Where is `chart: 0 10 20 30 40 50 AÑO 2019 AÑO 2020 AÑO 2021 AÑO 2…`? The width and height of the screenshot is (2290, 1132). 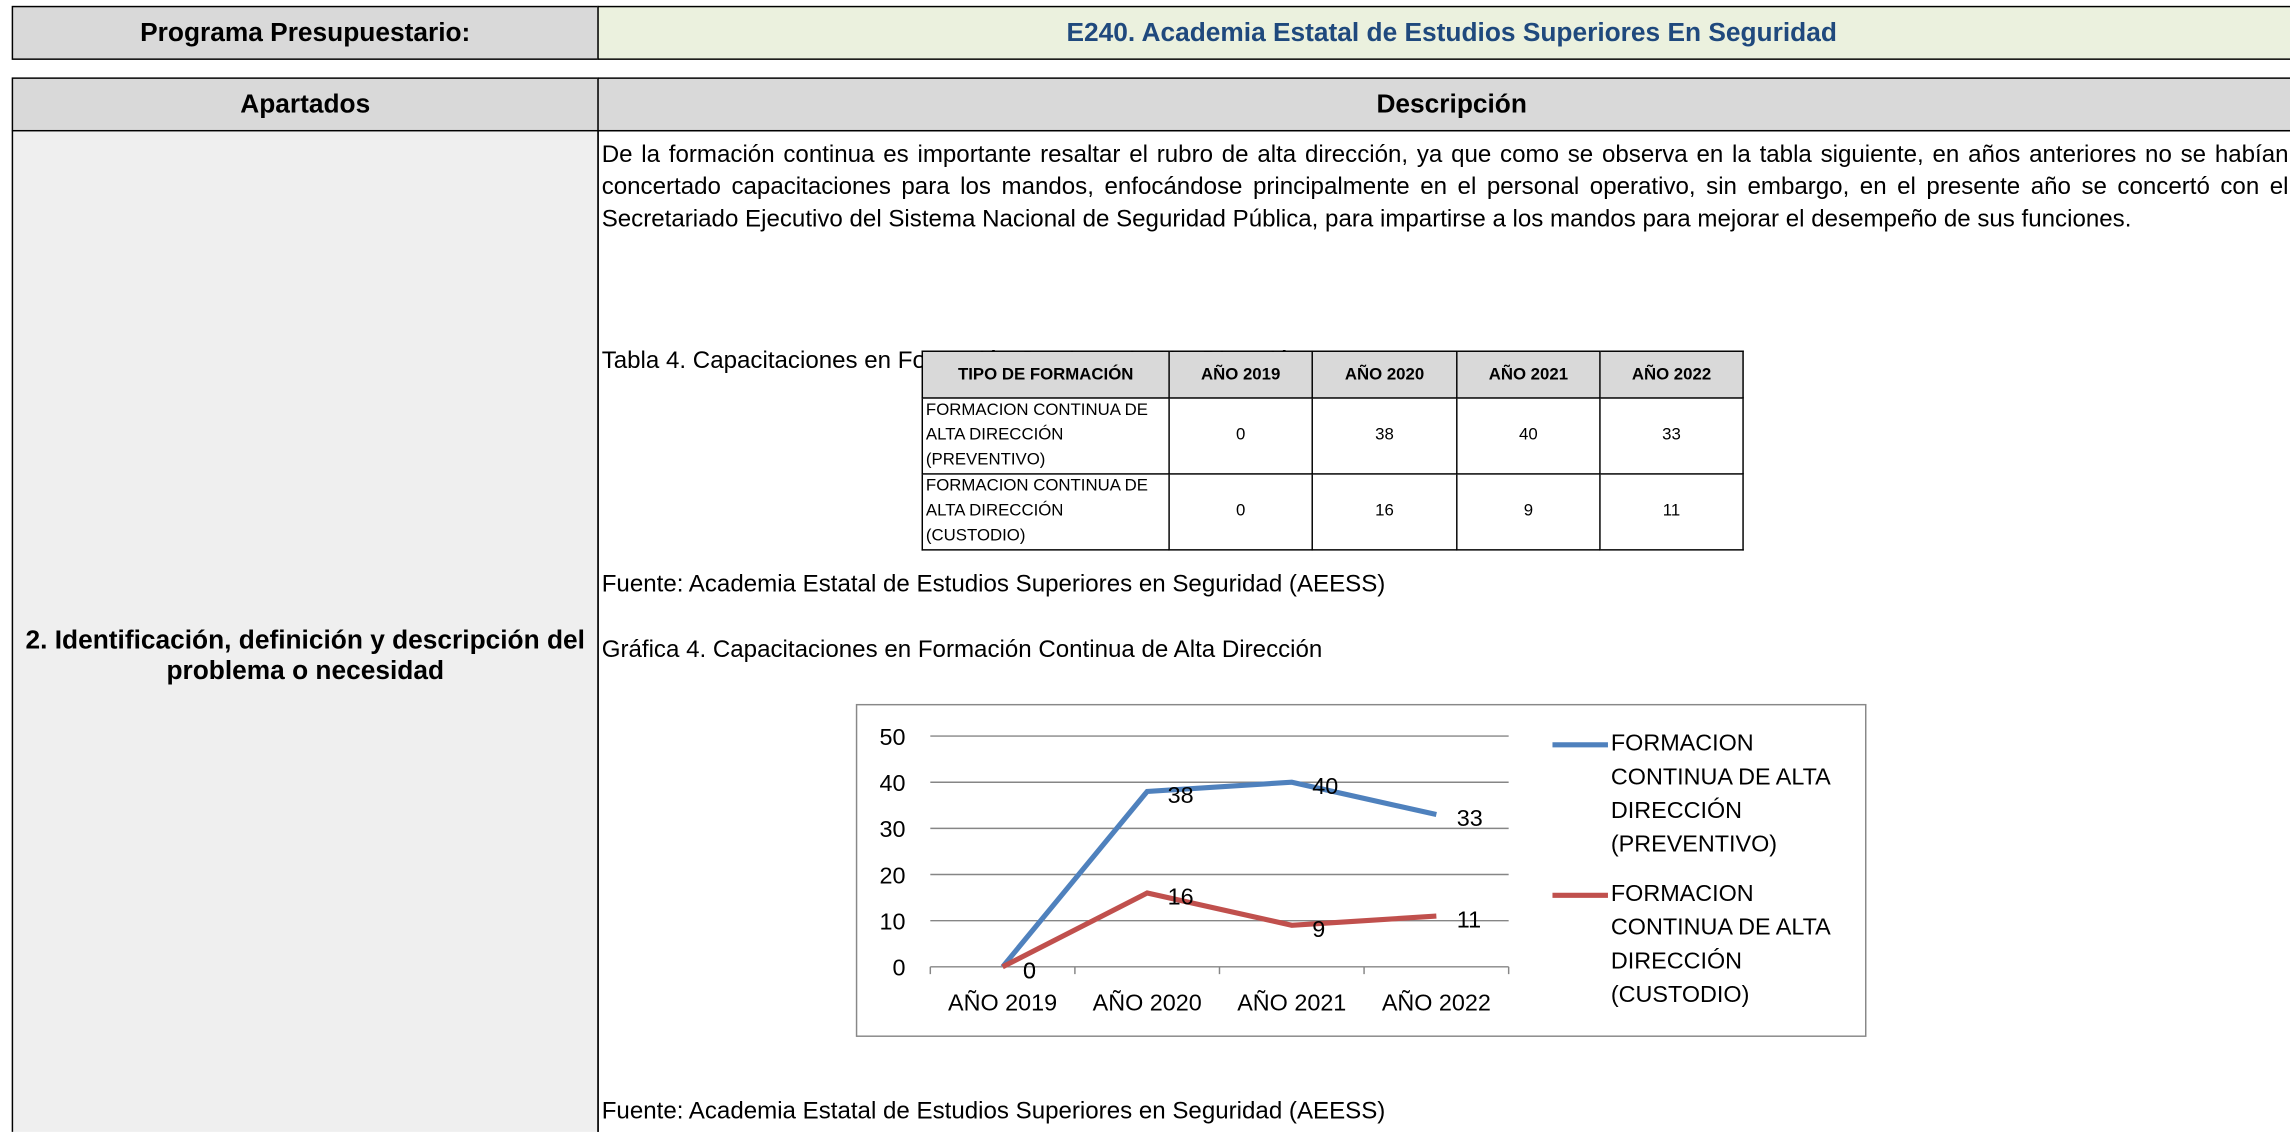 chart: 0 10 20 30 40 50 AÑO 2019 AÑO 2020 AÑO 2021 AÑO 2… is located at coordinates (1361, 870).